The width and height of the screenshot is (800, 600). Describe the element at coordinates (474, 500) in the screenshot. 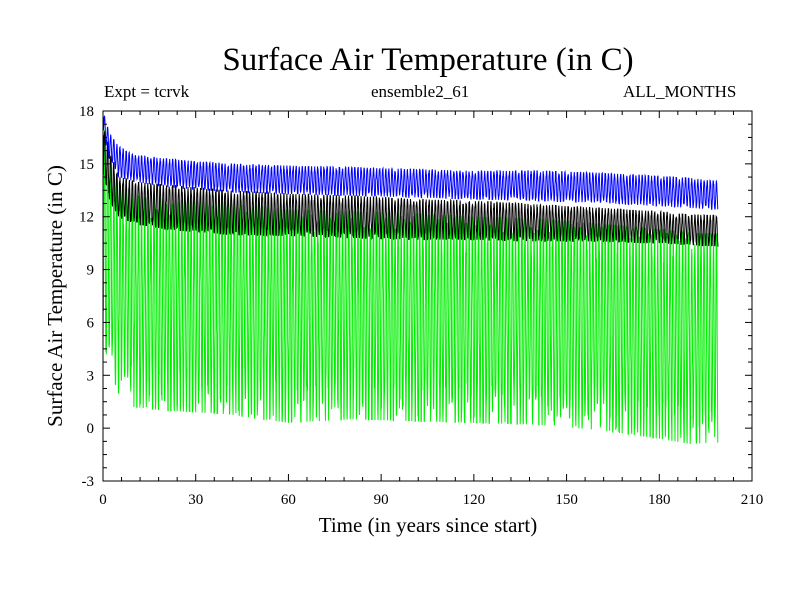

I see `x-tick-label: 120` at that location.